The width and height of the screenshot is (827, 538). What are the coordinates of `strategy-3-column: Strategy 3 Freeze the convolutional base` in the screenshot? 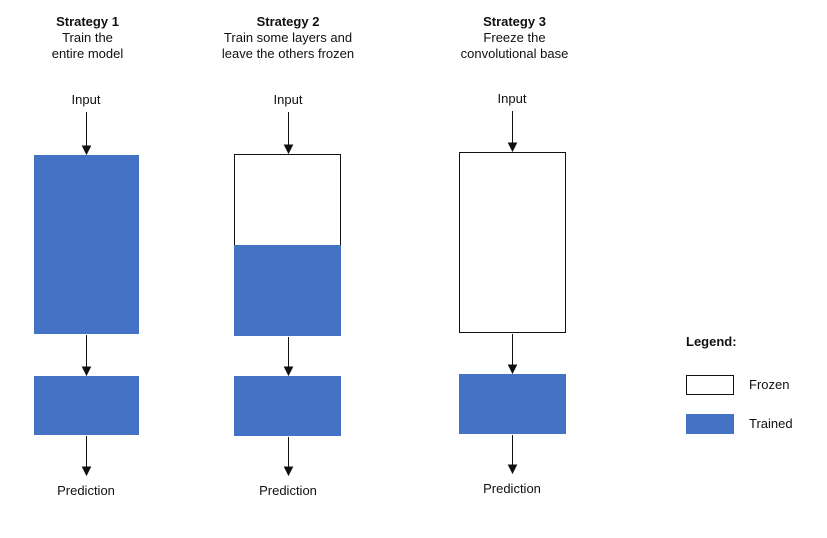 It's located at (514, 38).